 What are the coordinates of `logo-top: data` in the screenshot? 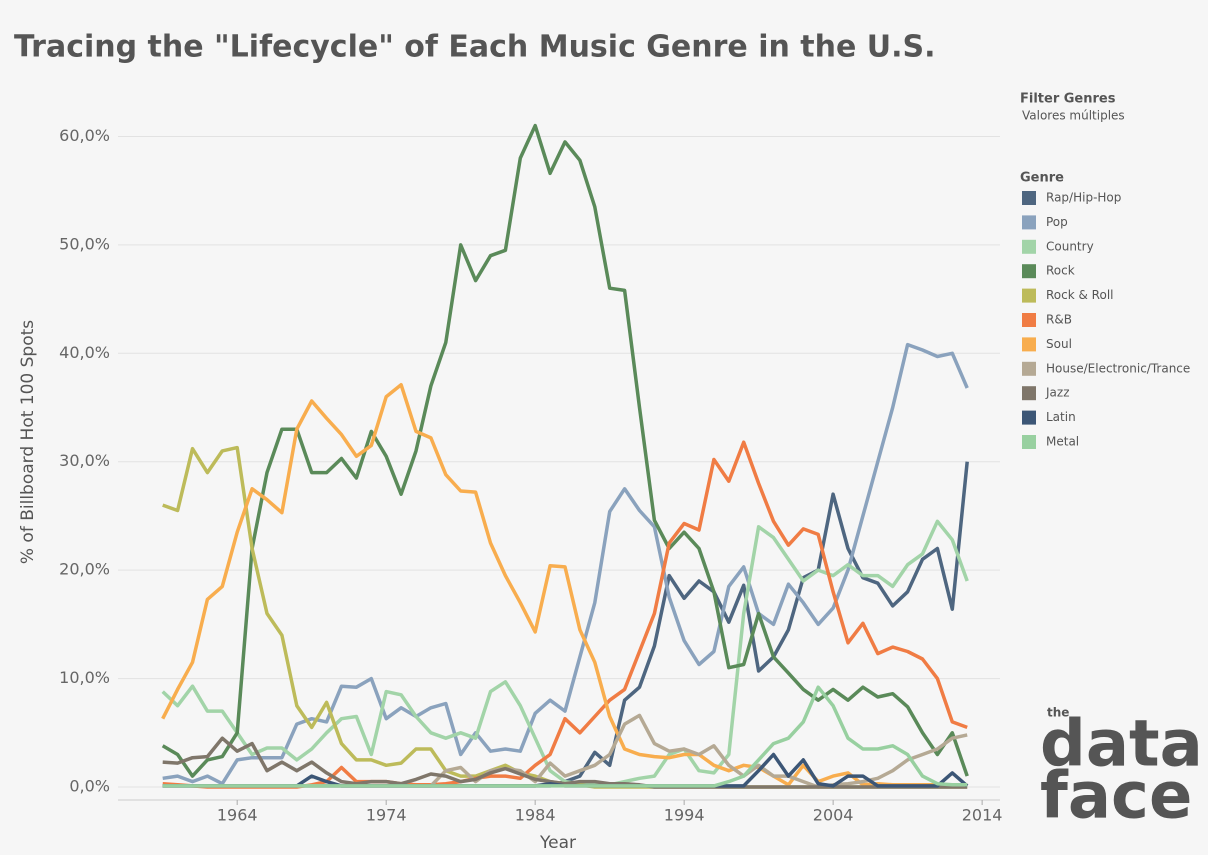 It's located at (1121, 745).